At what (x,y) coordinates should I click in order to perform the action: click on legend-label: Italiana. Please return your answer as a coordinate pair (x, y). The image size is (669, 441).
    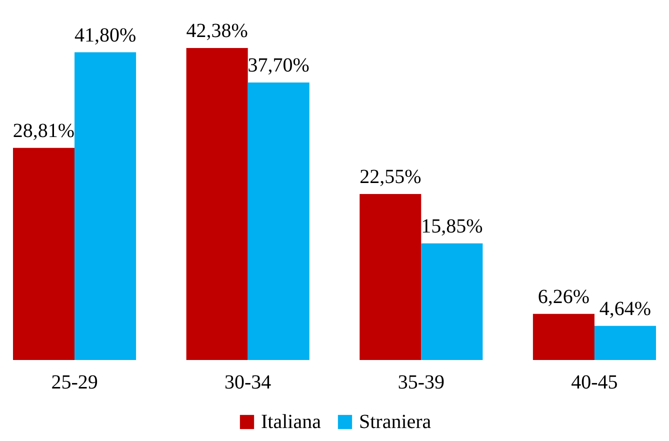
    Looking at the image, I should click on (291, 422).